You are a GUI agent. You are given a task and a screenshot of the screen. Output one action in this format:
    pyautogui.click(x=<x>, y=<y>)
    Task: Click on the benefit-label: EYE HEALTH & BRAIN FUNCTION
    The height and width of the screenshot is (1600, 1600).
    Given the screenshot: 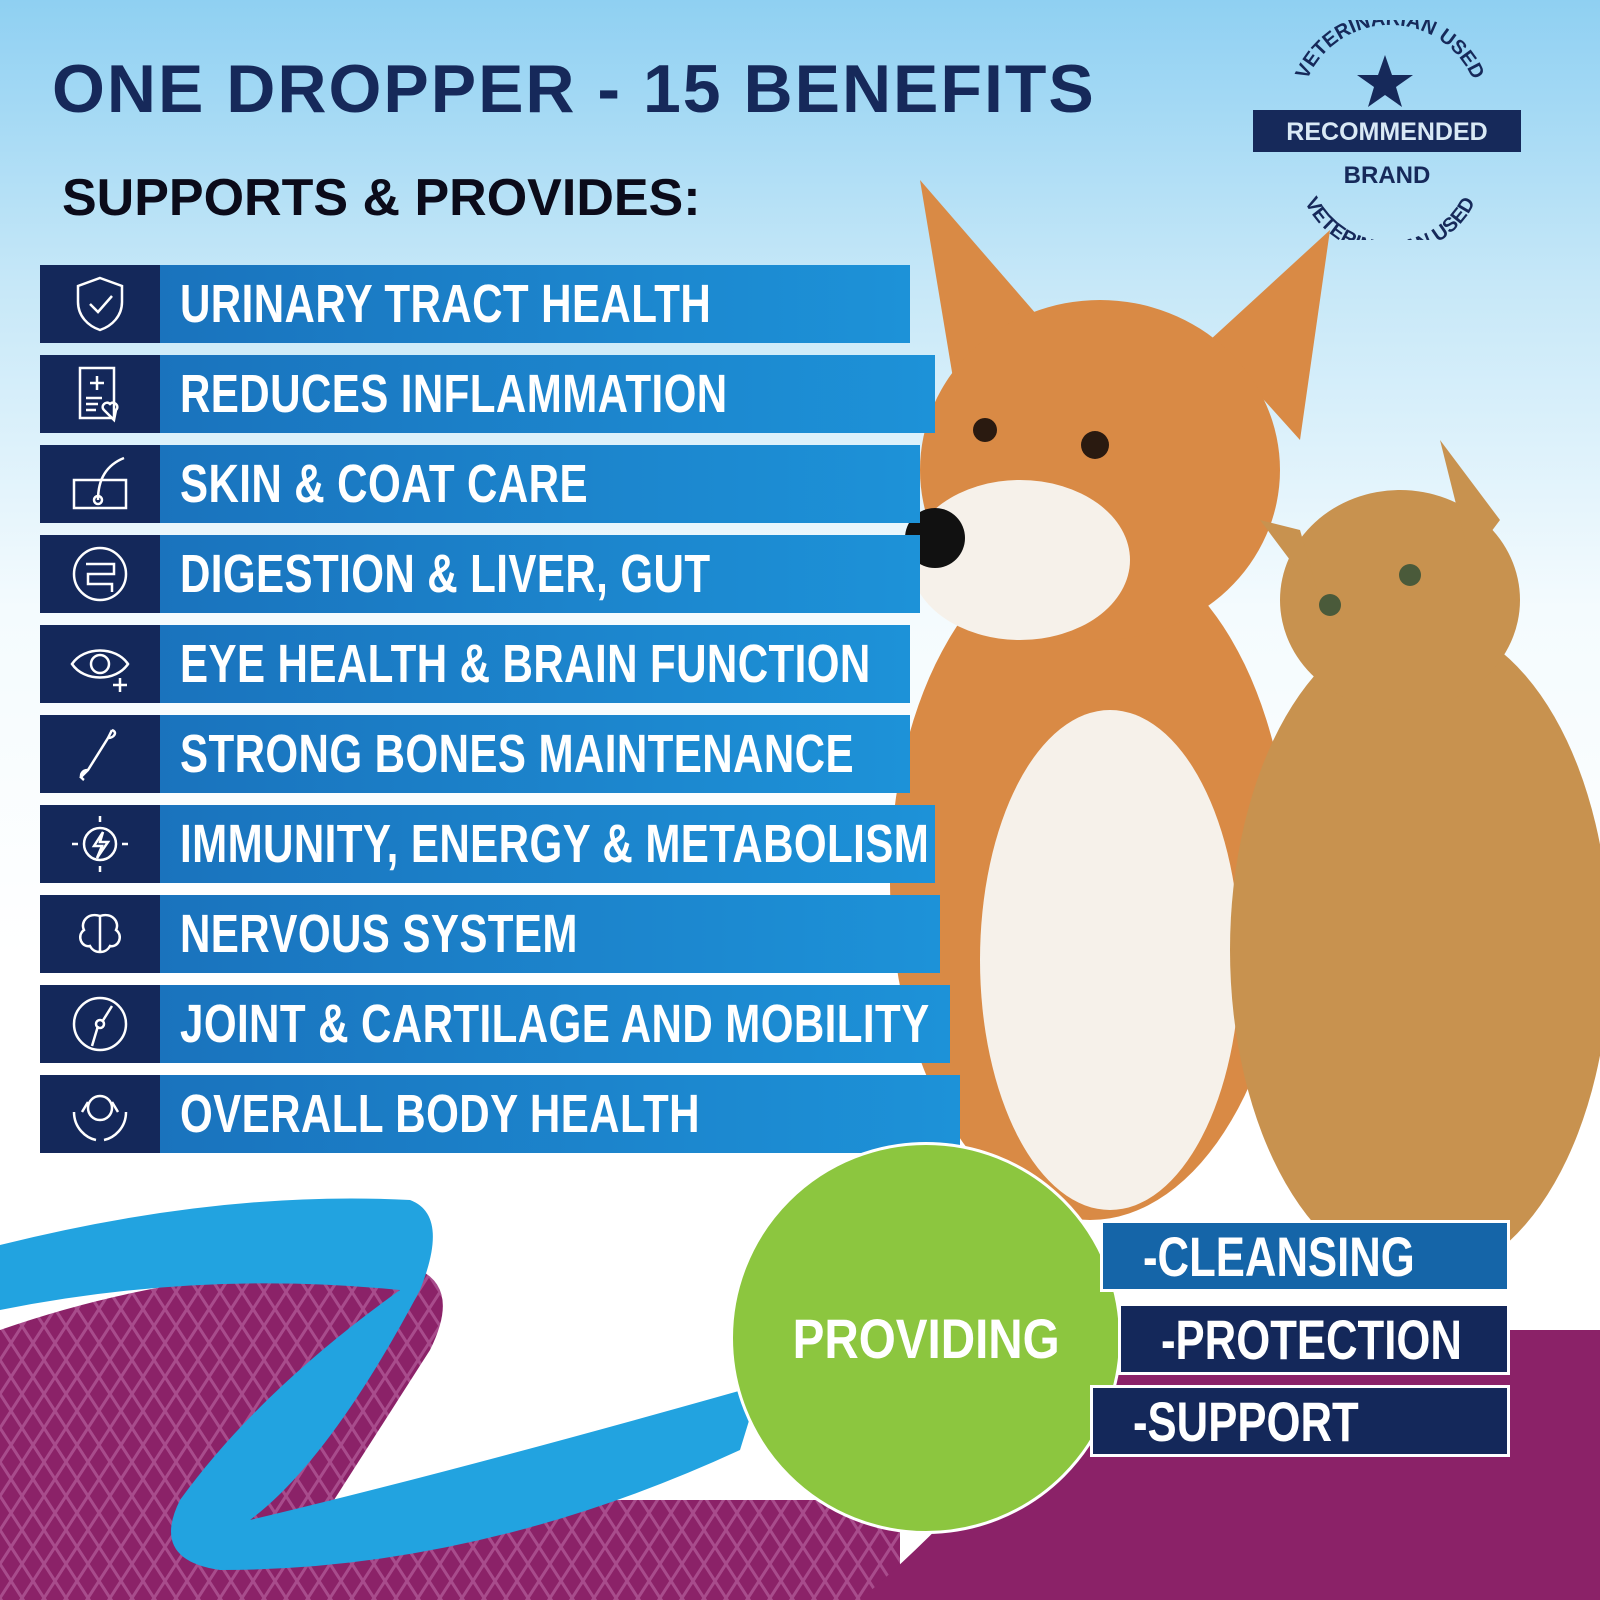 What is the action you would take?
    pyautogui.click(x=525, y=664)
    